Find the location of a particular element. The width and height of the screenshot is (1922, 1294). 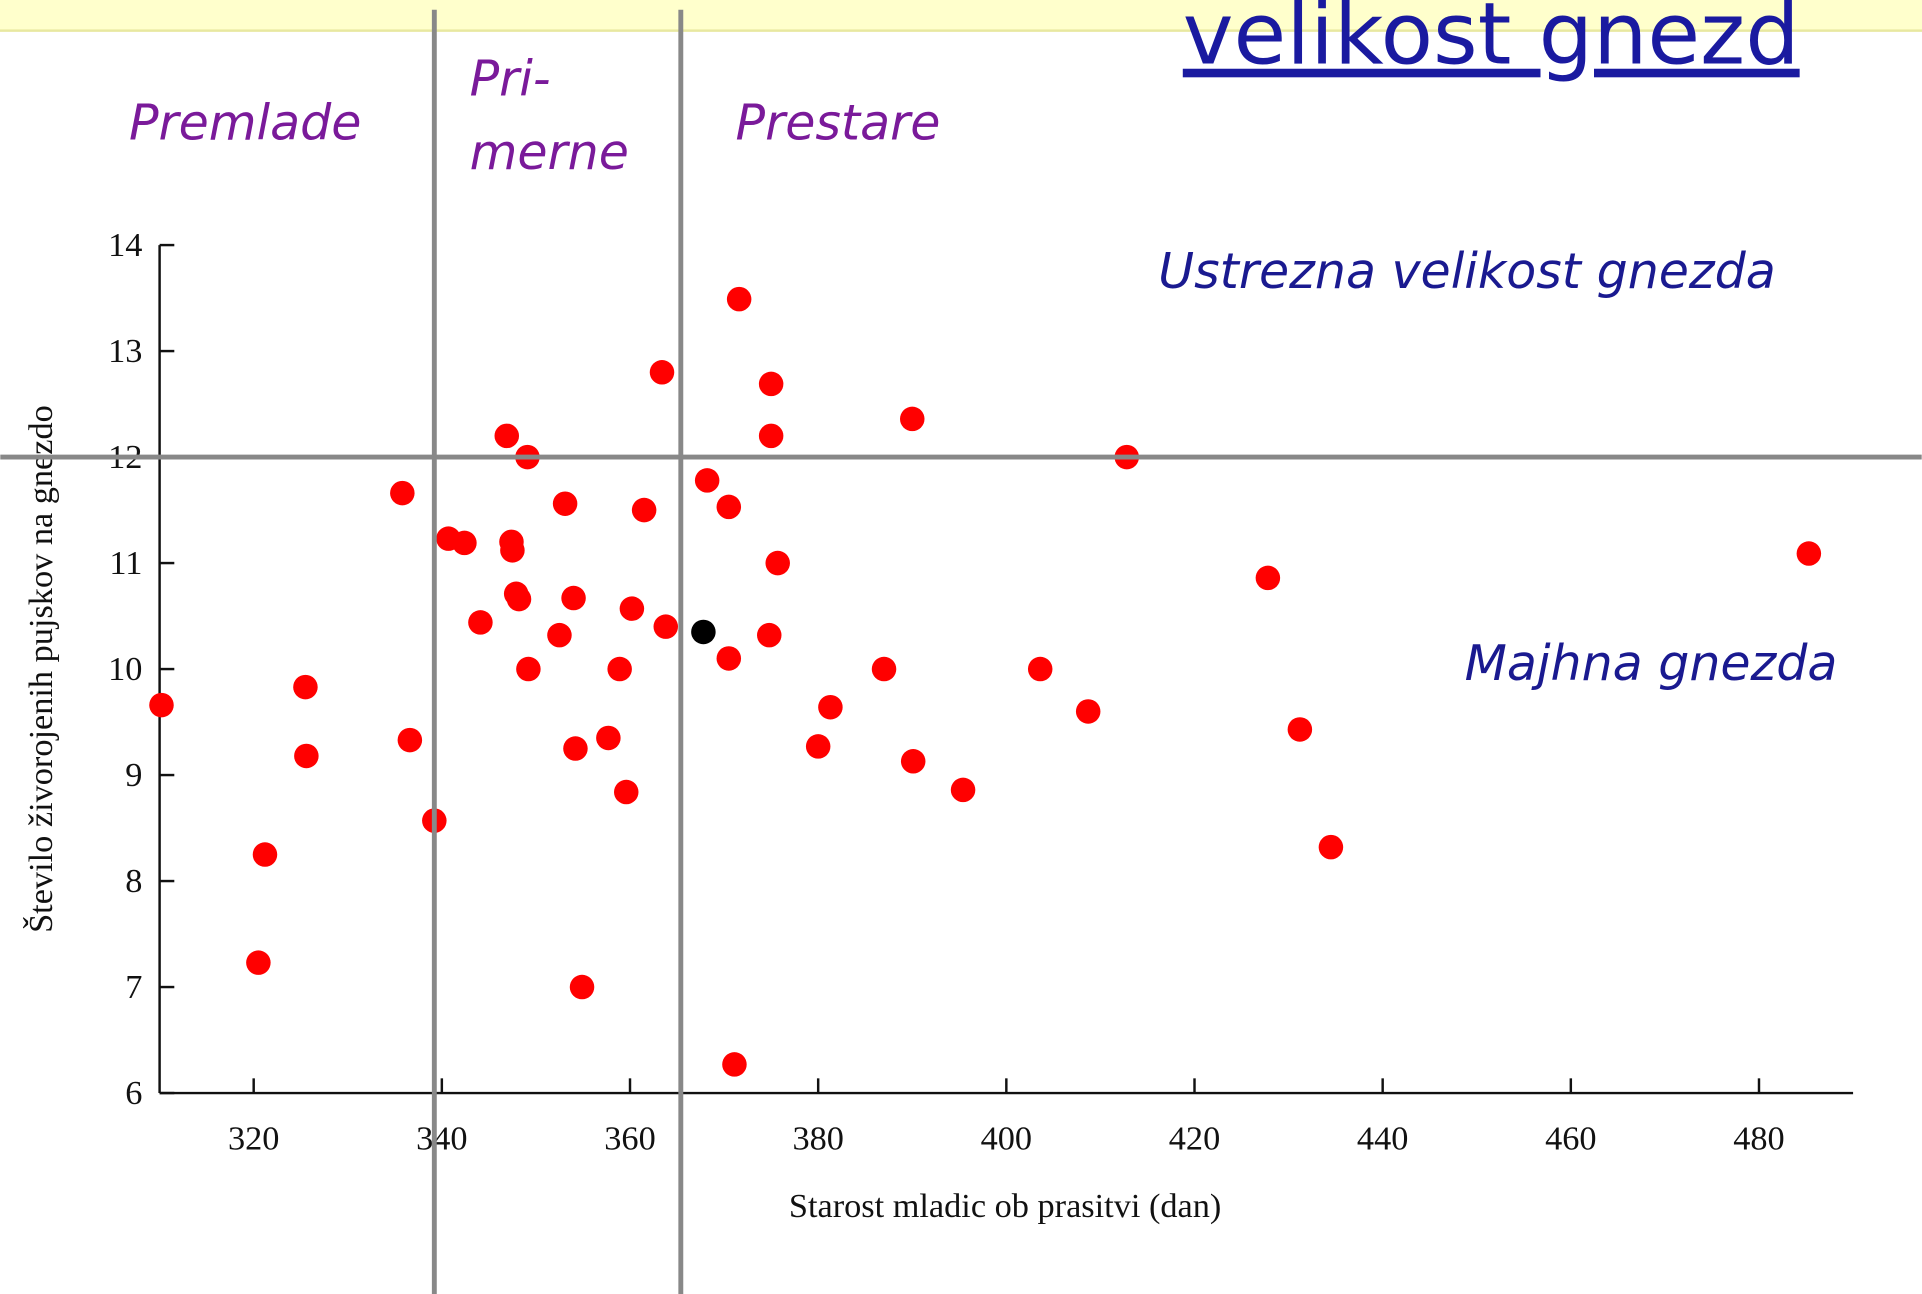

annotation: merne is located at coordinates (549, 152).